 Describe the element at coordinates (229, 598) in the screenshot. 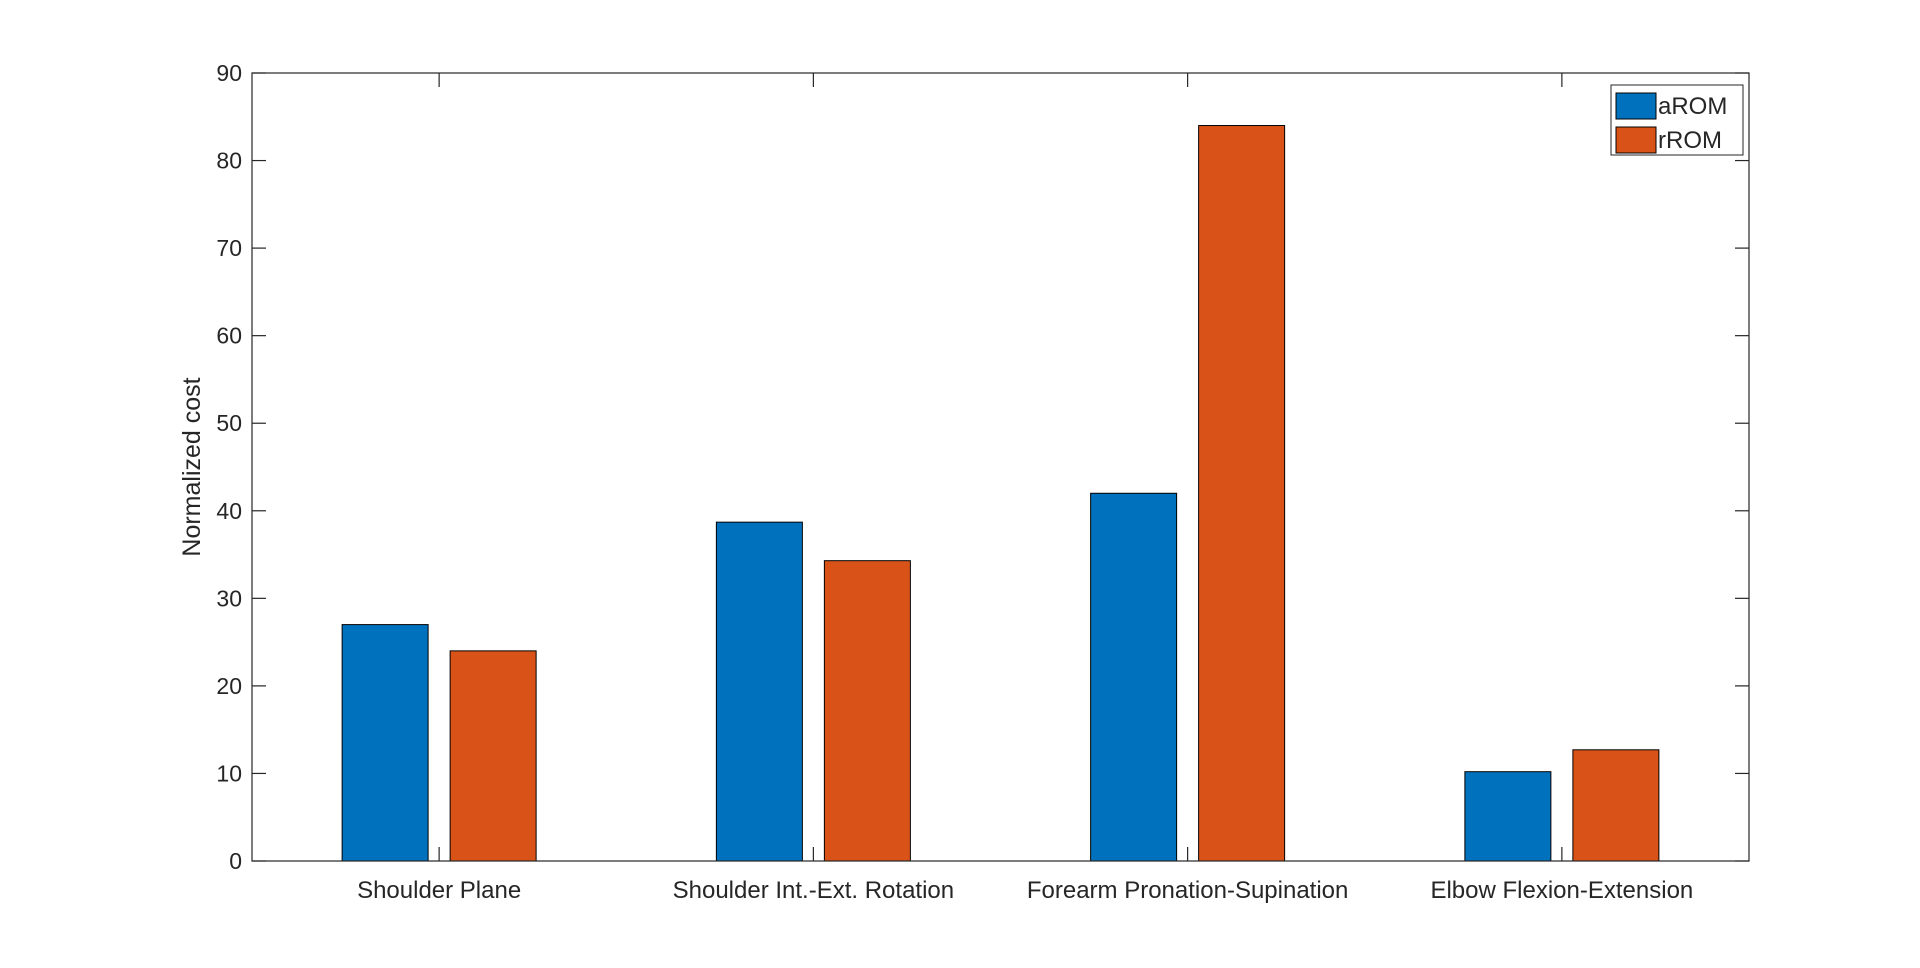

I see `y-tick-label-30: 30` at that location.